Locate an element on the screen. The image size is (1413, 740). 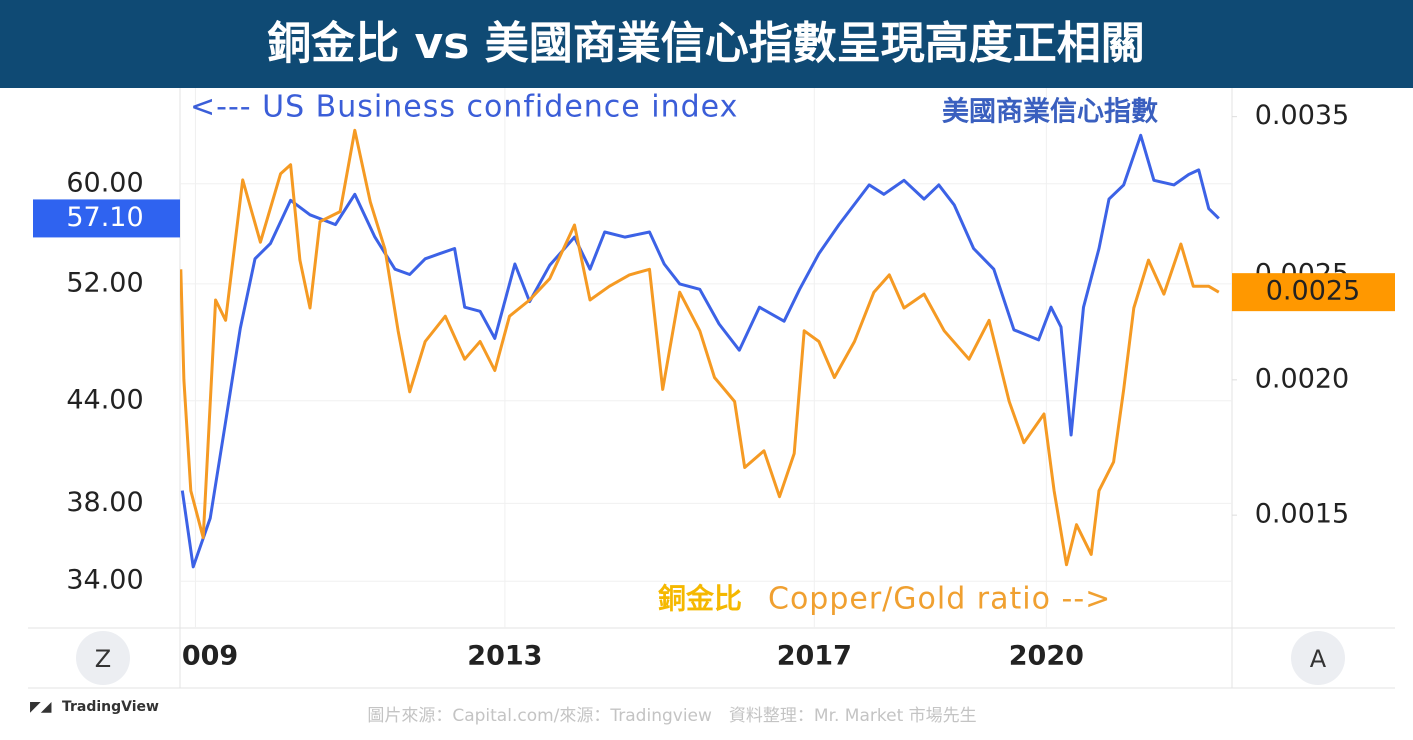
button-label: Z is located at coordinates (103, 659).